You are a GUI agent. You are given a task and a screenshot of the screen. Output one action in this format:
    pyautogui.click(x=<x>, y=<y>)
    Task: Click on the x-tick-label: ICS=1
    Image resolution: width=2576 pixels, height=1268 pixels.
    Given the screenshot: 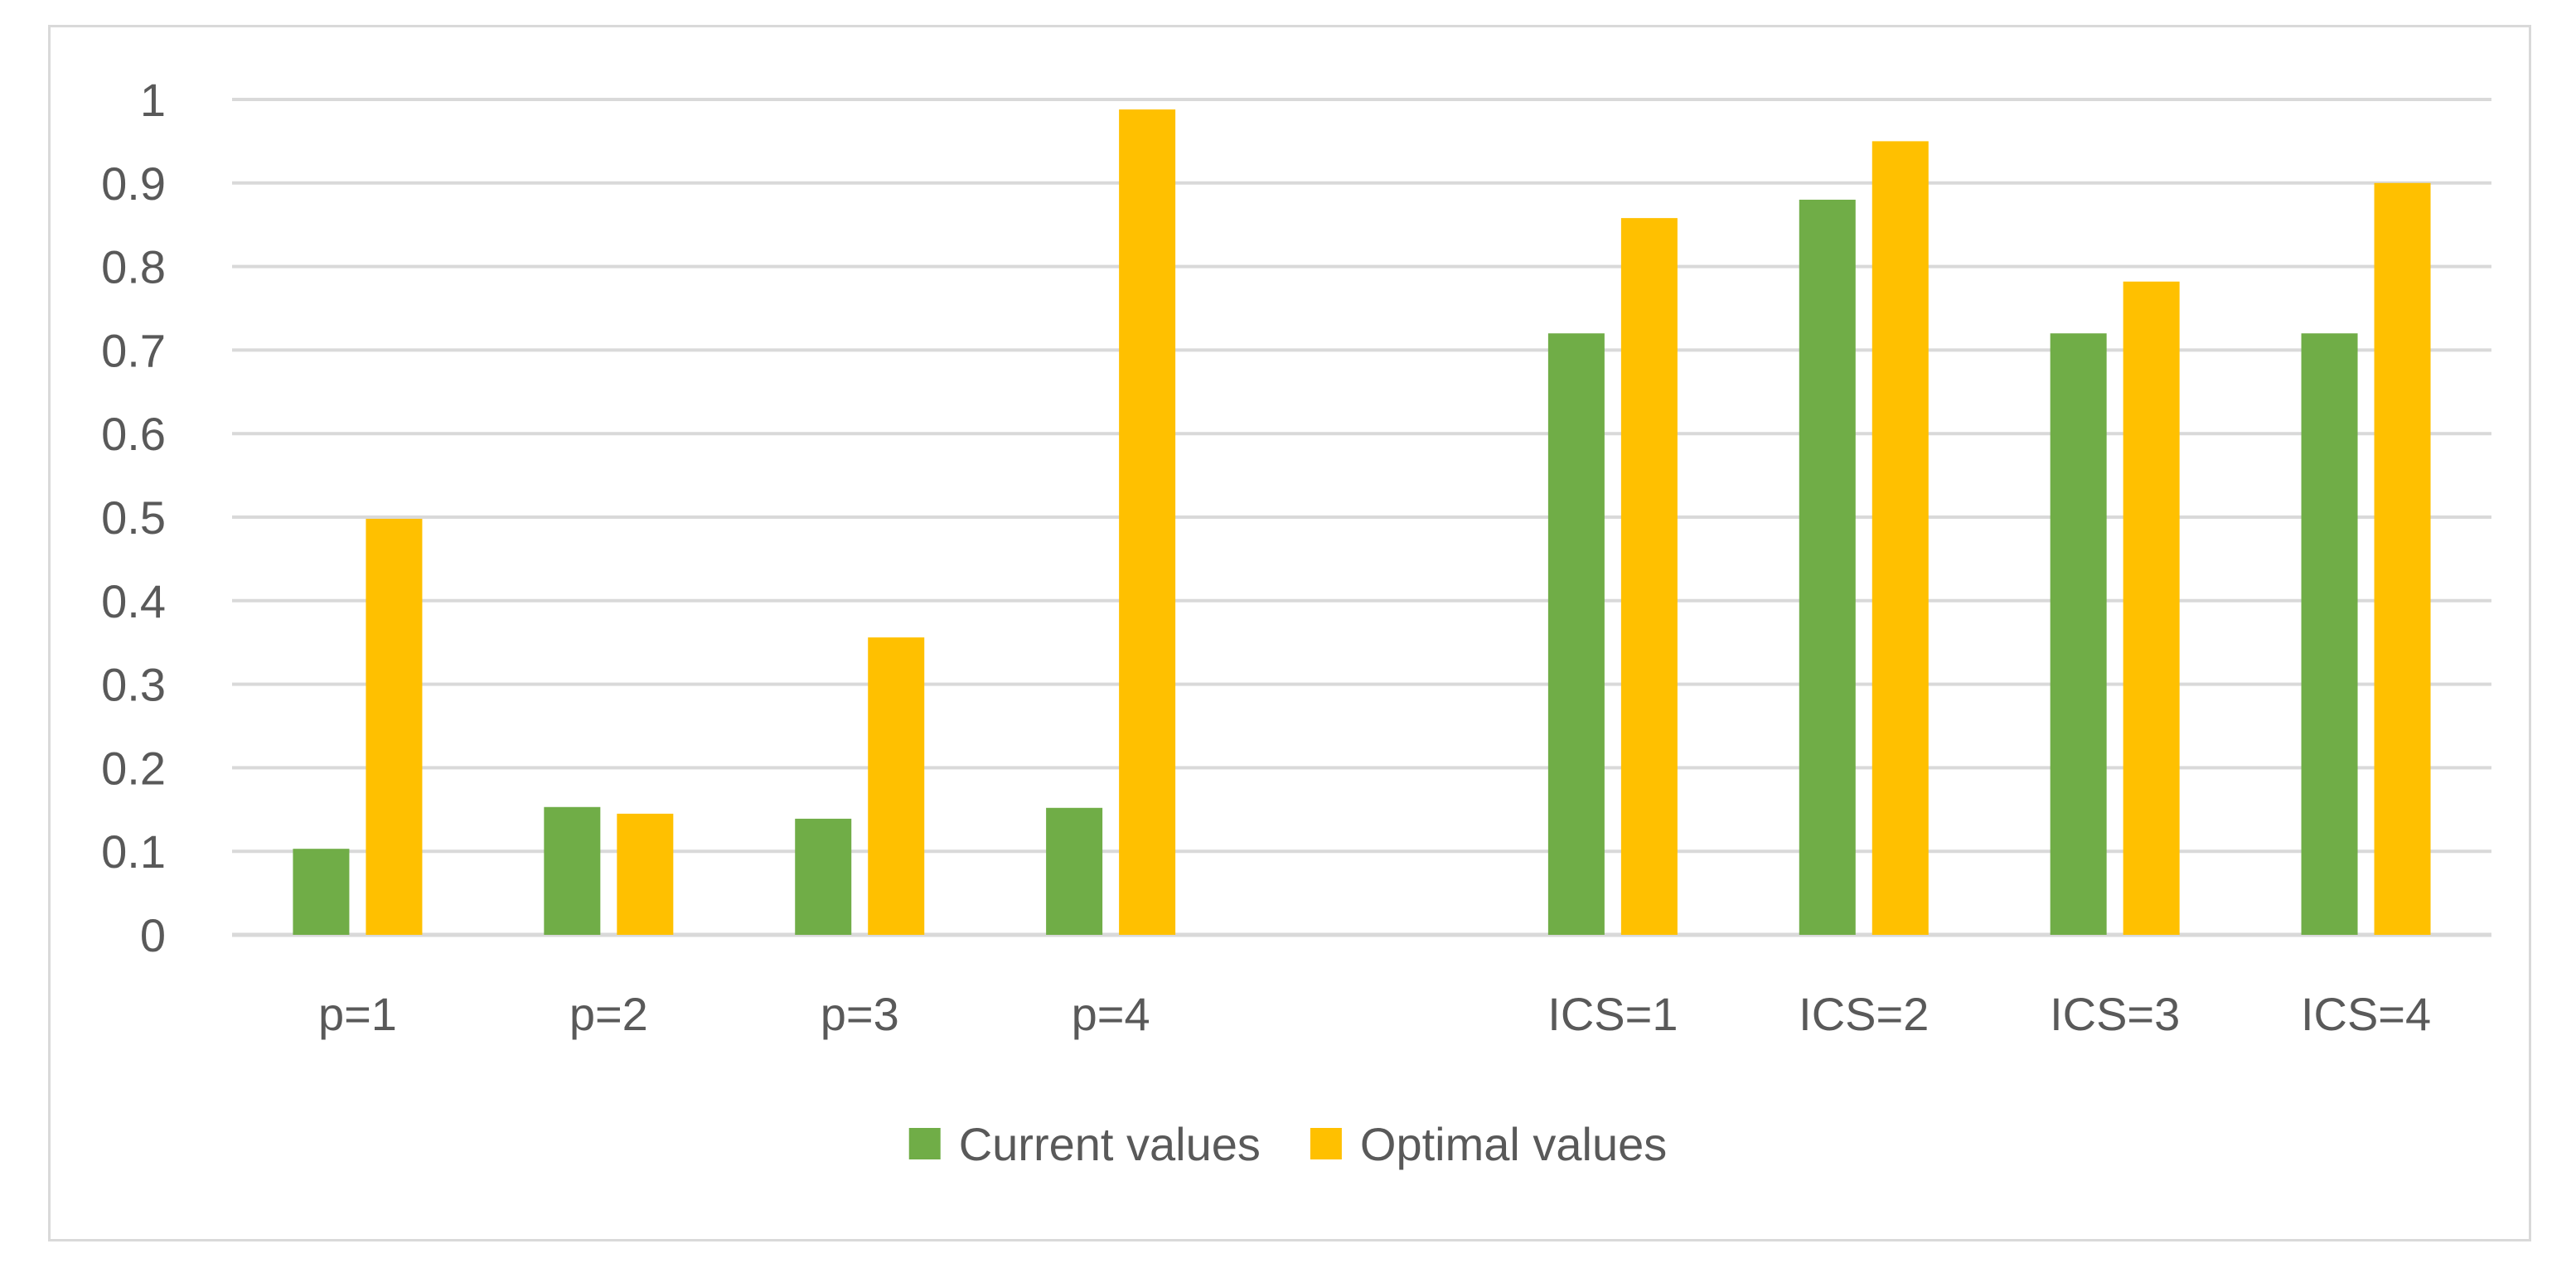 What is the action you would take?
    pyautogui.click(x=1612, y=1014)
    